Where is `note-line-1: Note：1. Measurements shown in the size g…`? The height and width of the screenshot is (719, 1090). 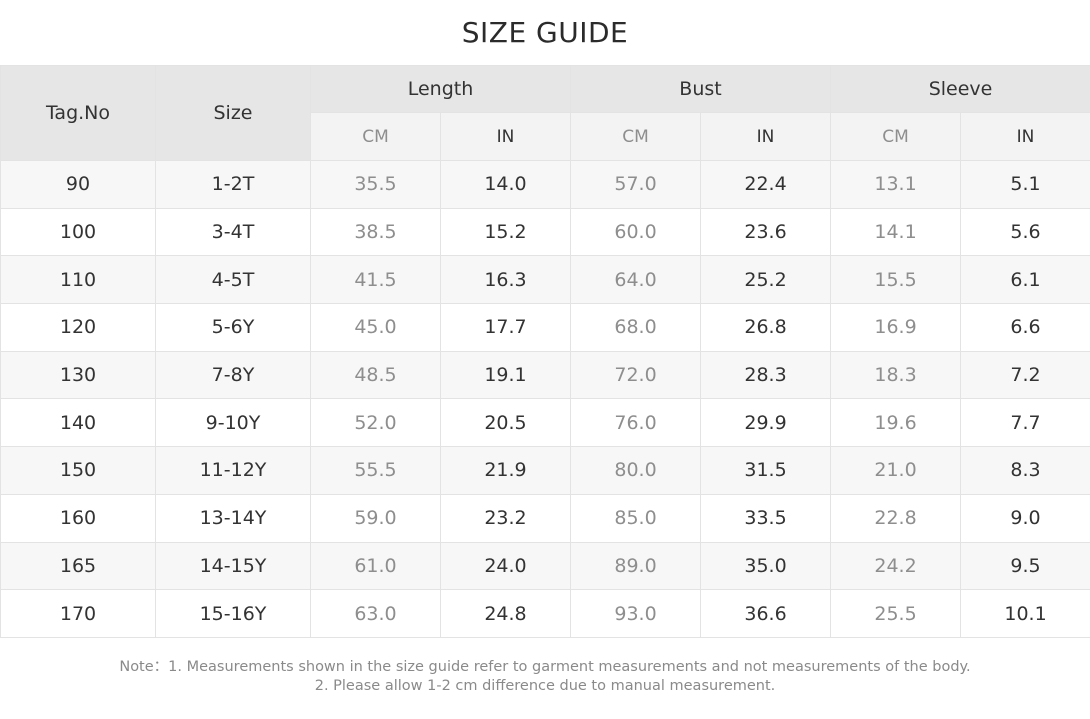 note-line-1: Note：1. Measurements shown in the size g… is located at coordinates (545, 667).